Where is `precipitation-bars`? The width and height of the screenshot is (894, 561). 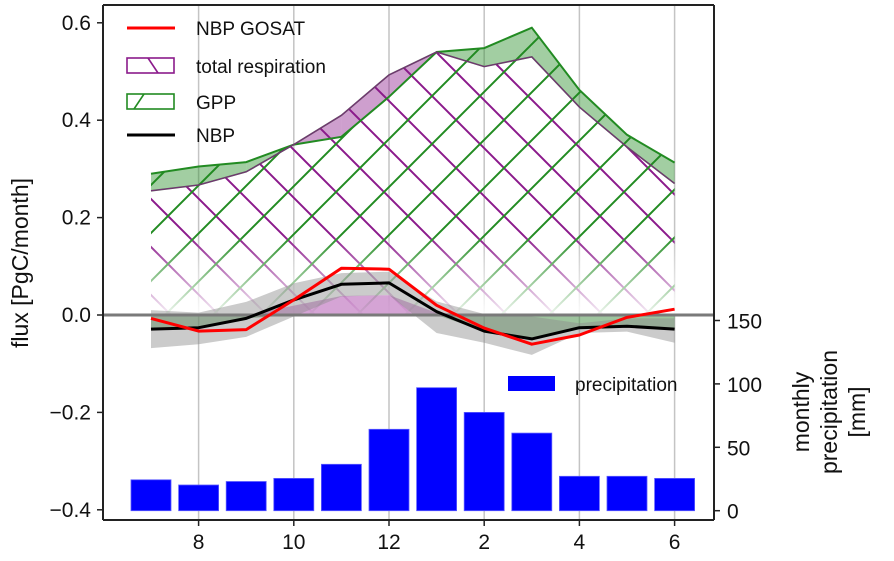 precipitation-bars is located at coordinates (412, 449).